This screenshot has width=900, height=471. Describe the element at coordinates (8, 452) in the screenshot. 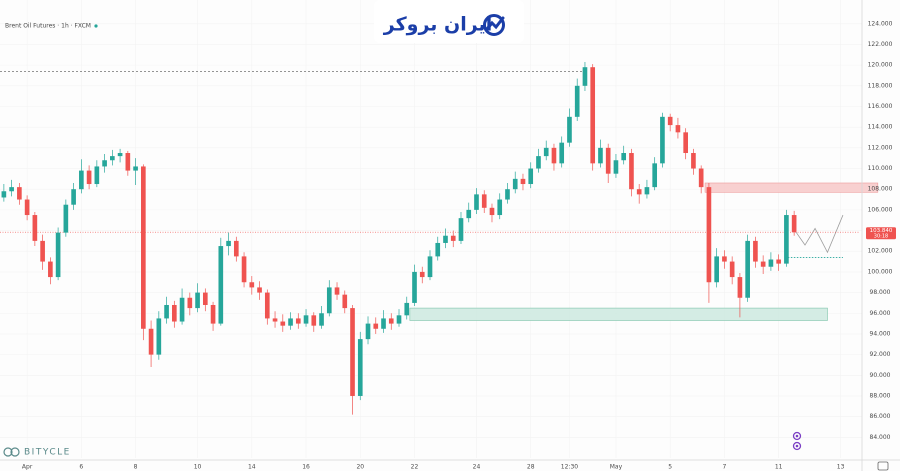

I see `watermark-icon` at that location.